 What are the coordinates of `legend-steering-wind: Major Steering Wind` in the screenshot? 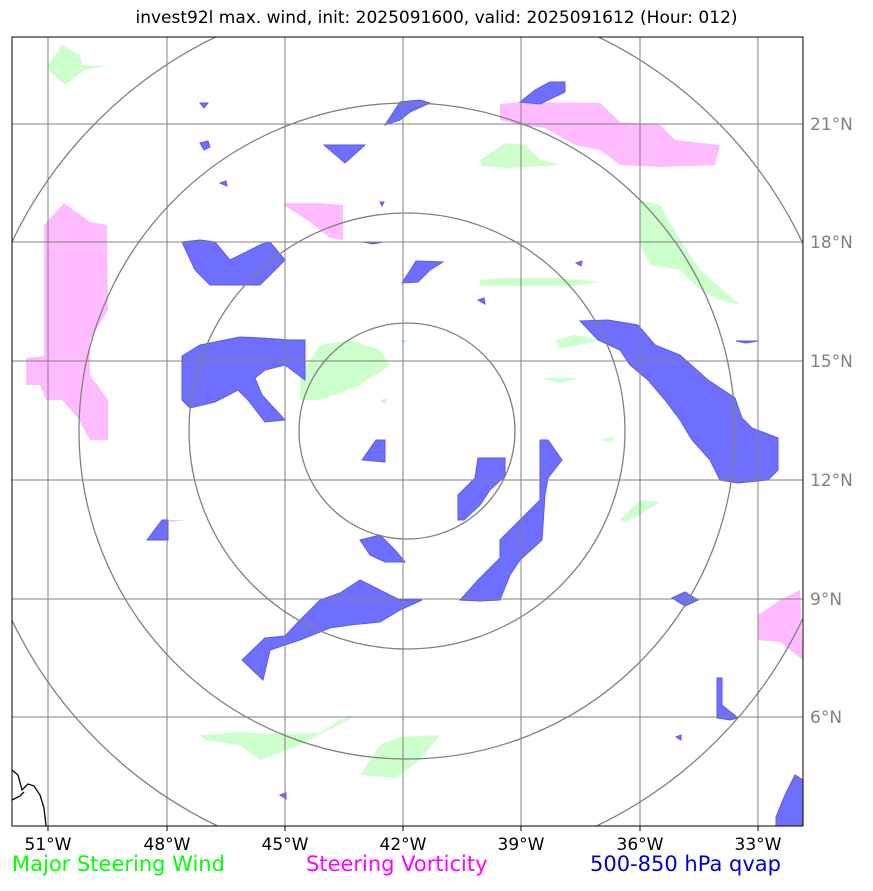 It's located at (118, 864).